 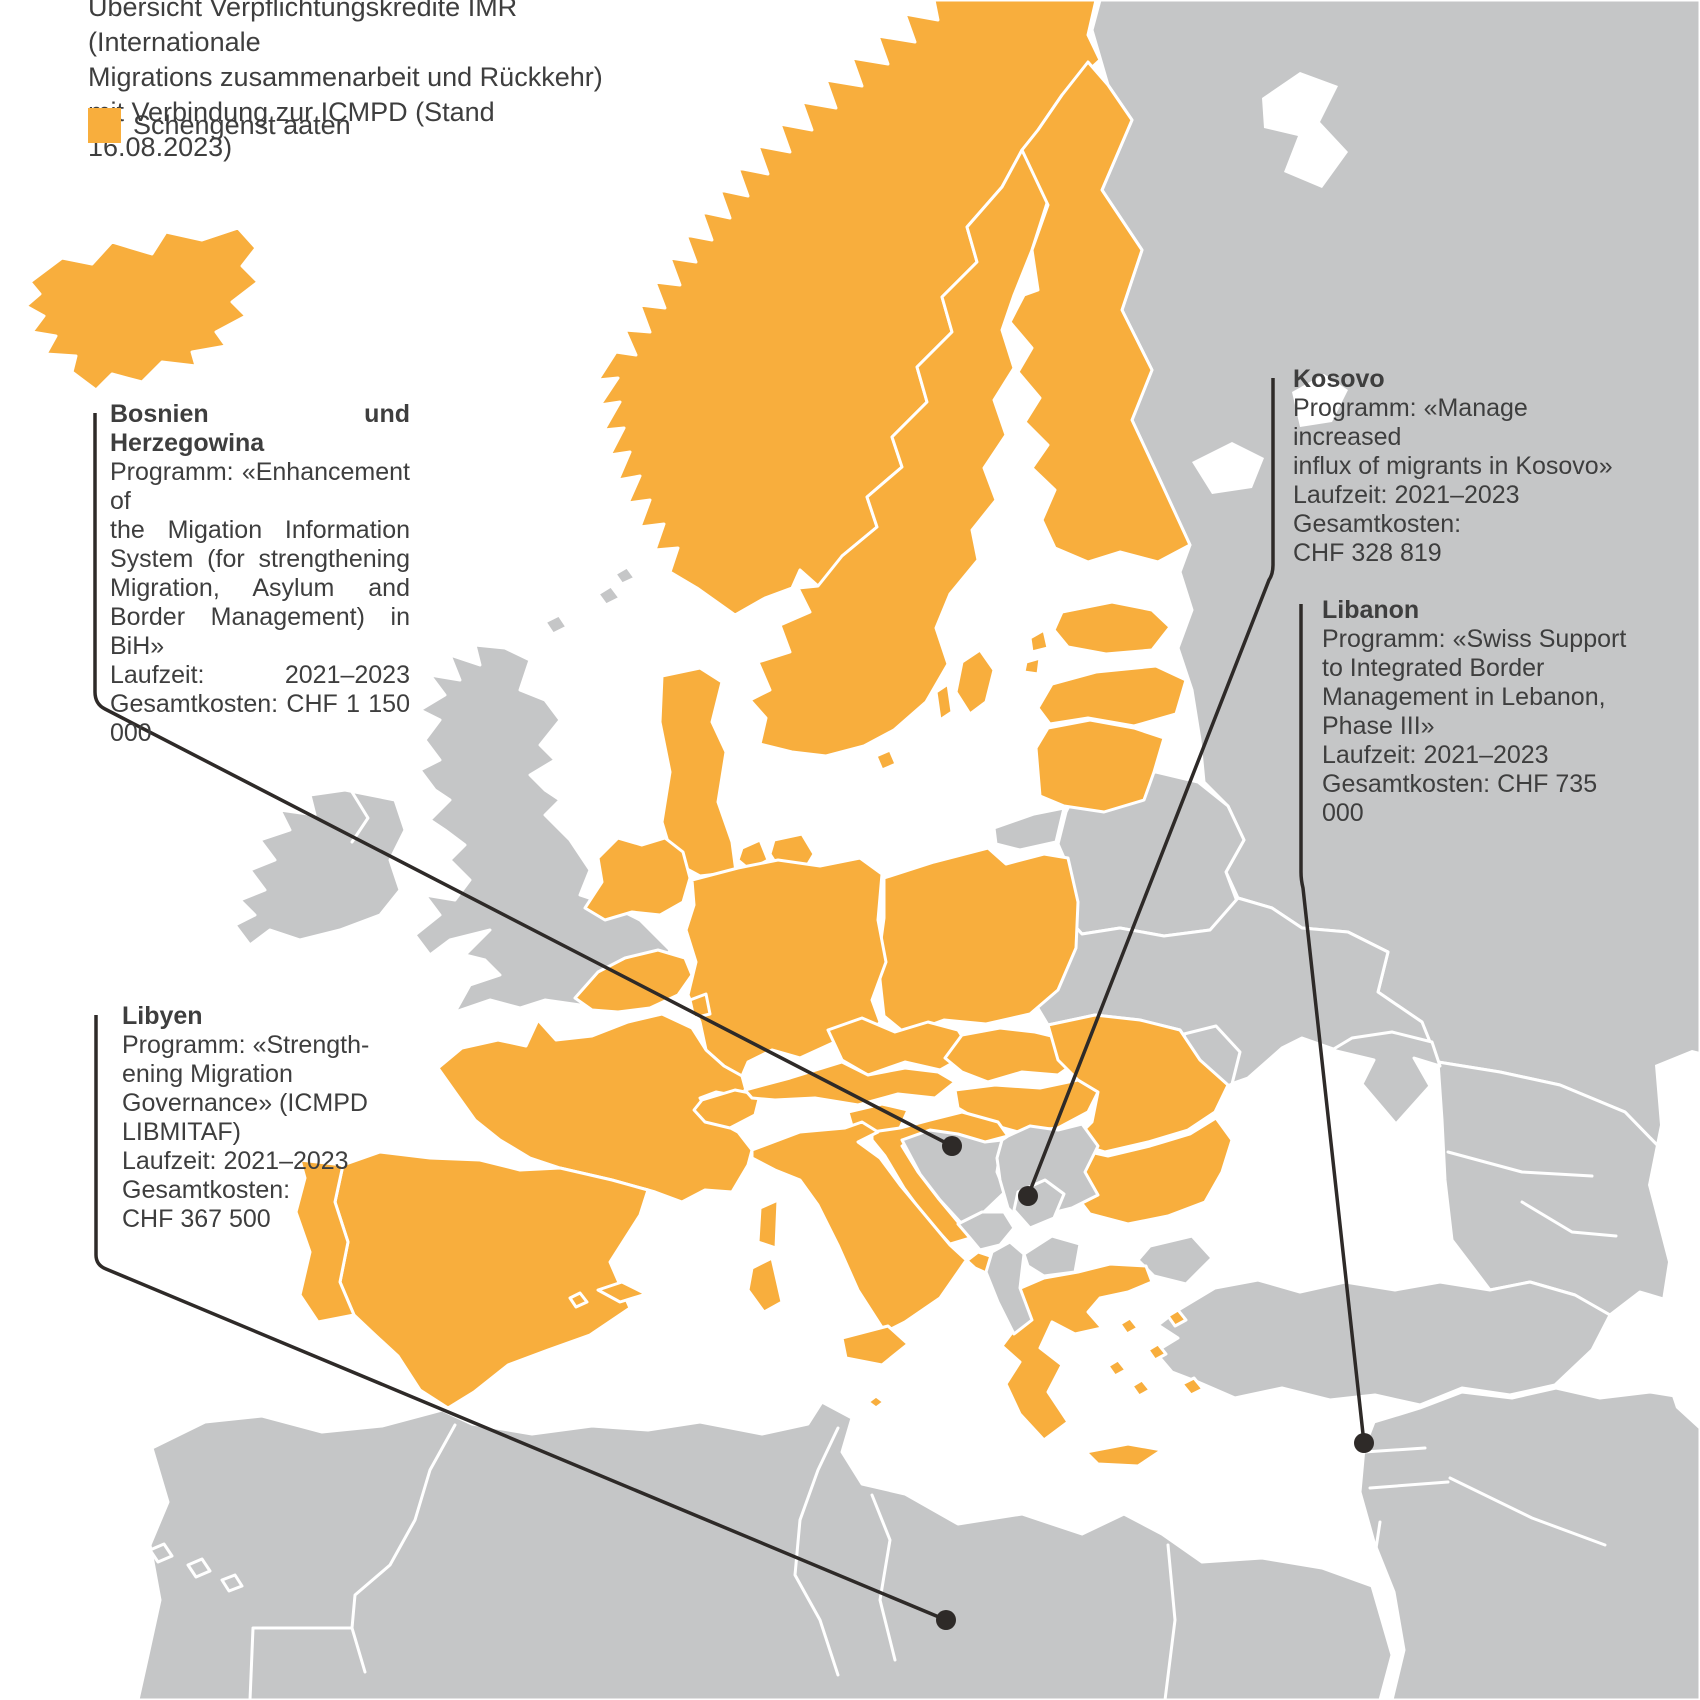 What do you see at coordinates (196, 1567) in the screenshot?
I see `canary-islands` at bounding box center [196, 1567].